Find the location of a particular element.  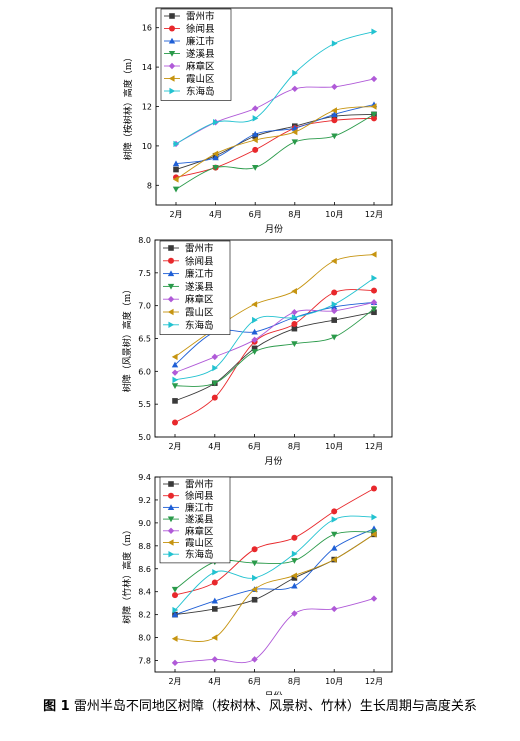

x-tick-label: 6月 is located at coordinates (254, 681).